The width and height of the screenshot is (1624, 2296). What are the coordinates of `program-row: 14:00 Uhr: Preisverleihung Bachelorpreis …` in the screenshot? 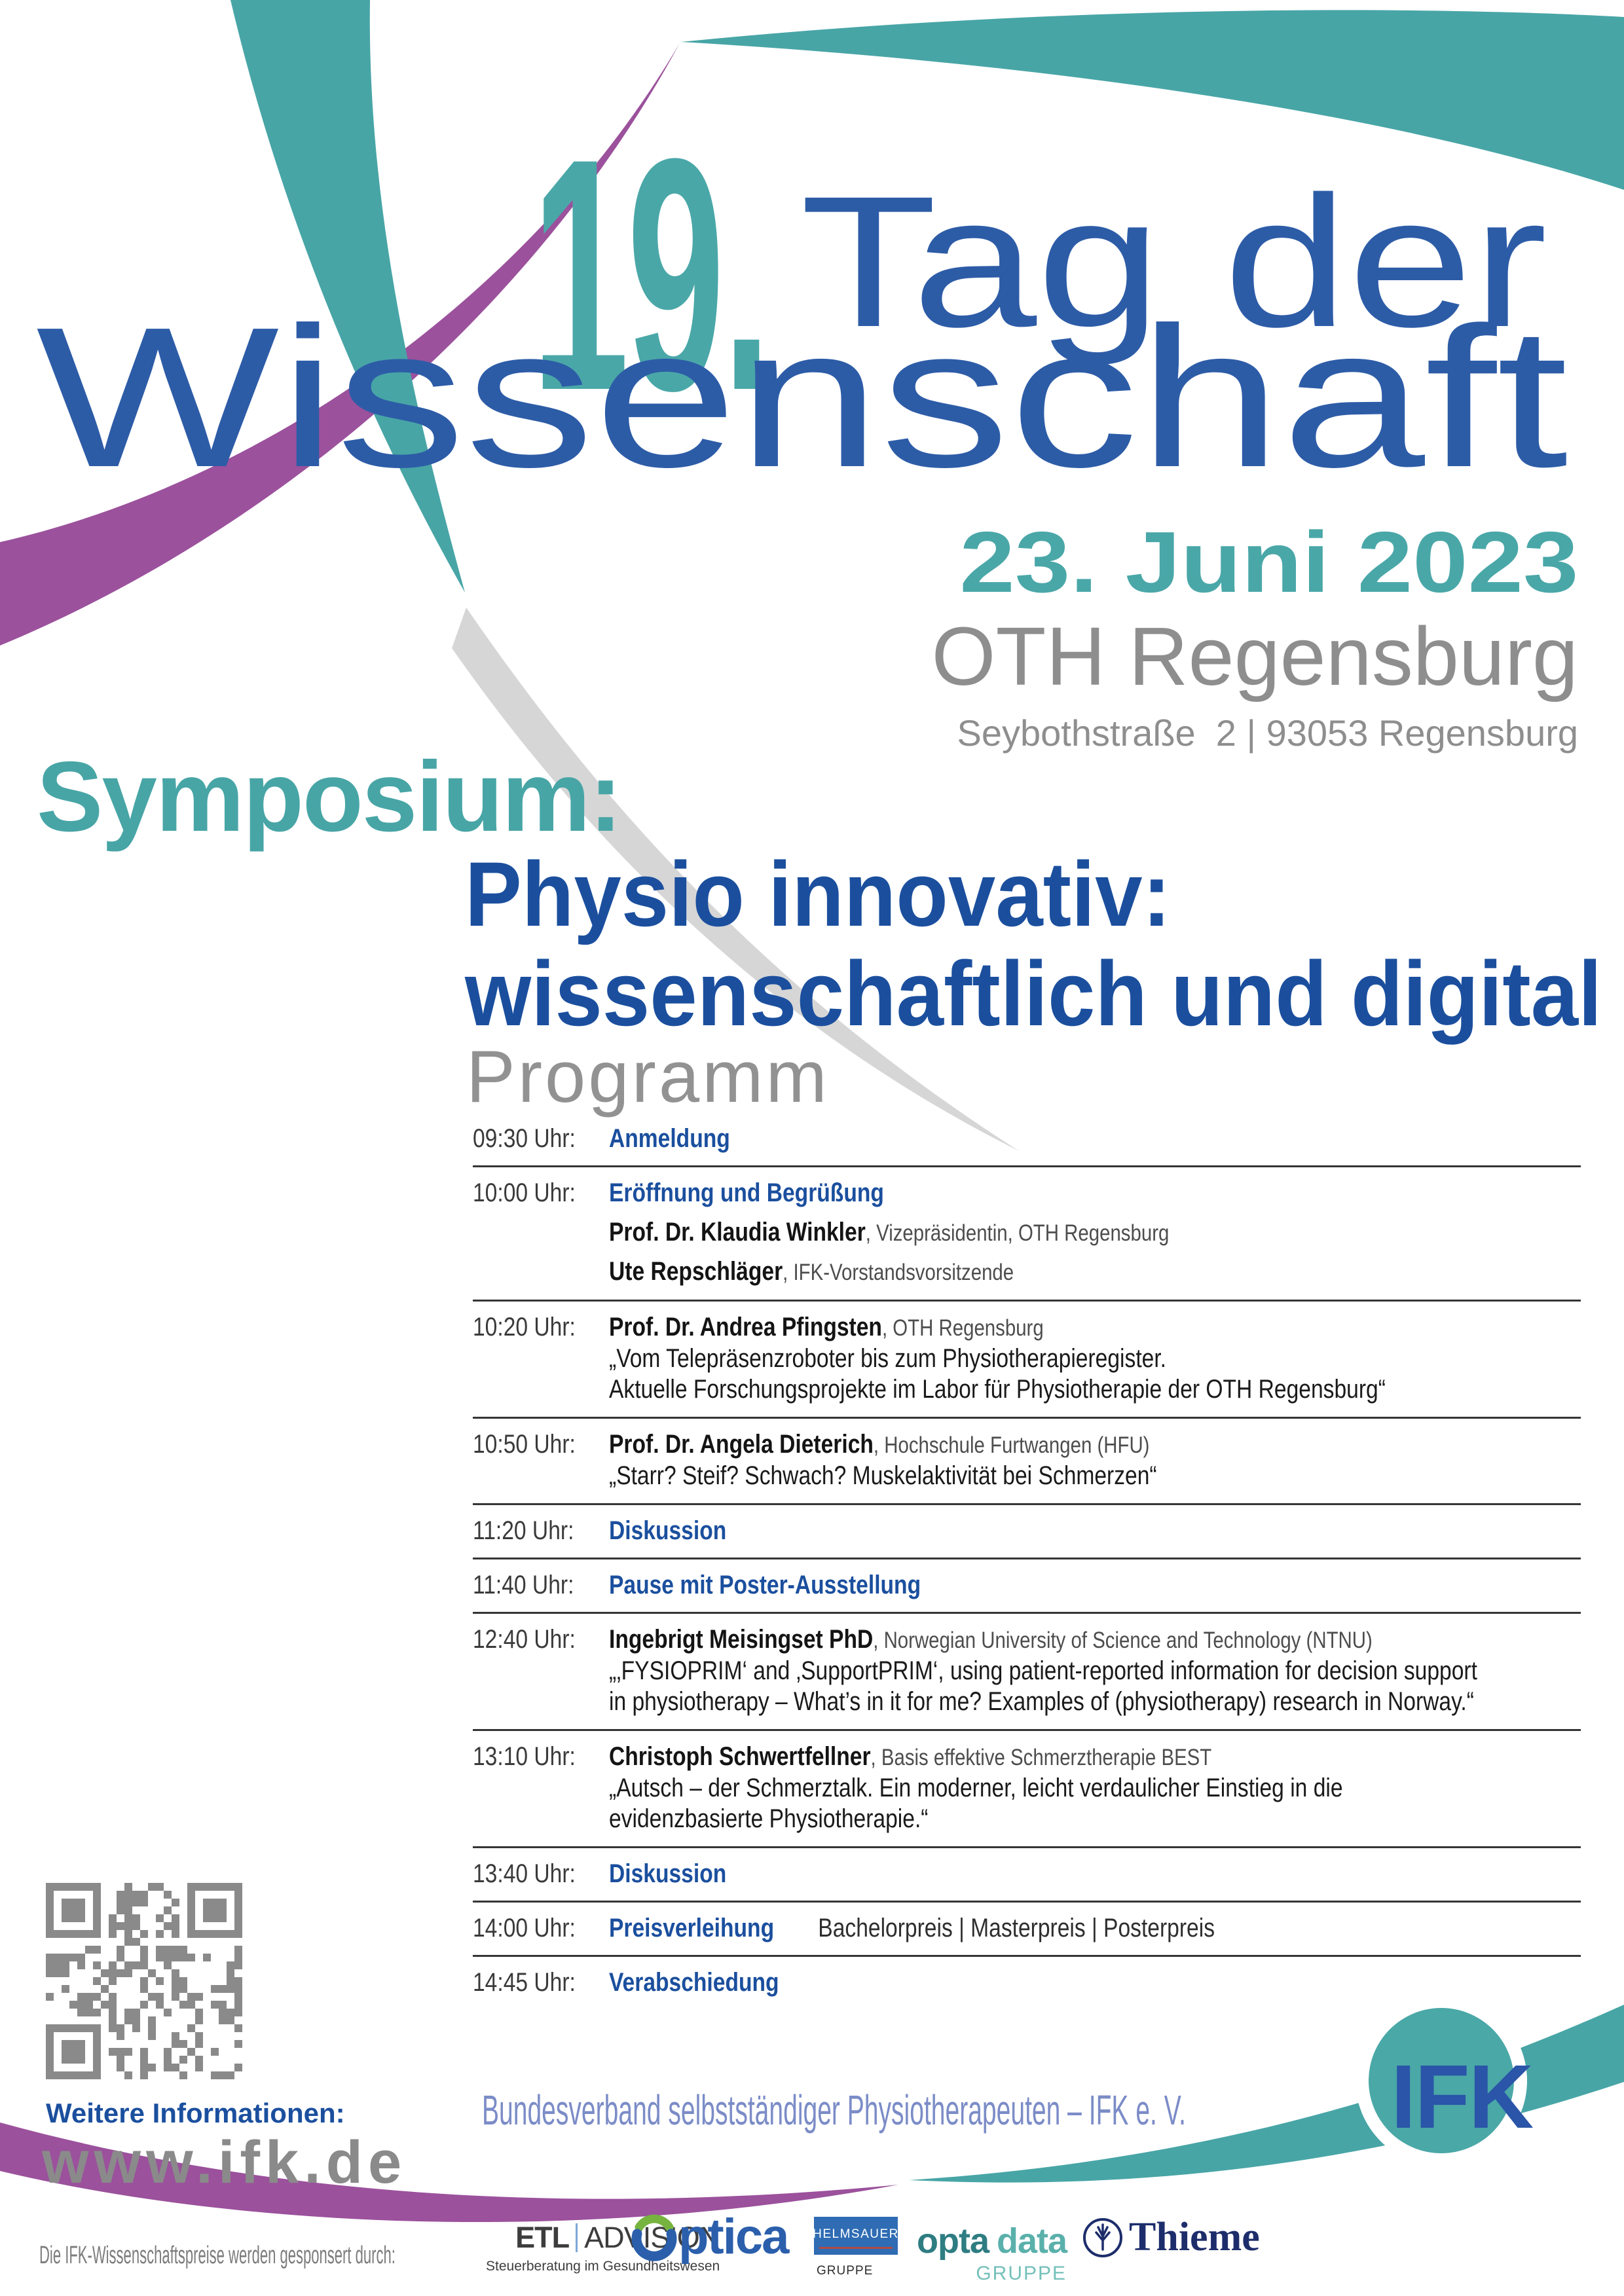 It's located at (1027, 1929).